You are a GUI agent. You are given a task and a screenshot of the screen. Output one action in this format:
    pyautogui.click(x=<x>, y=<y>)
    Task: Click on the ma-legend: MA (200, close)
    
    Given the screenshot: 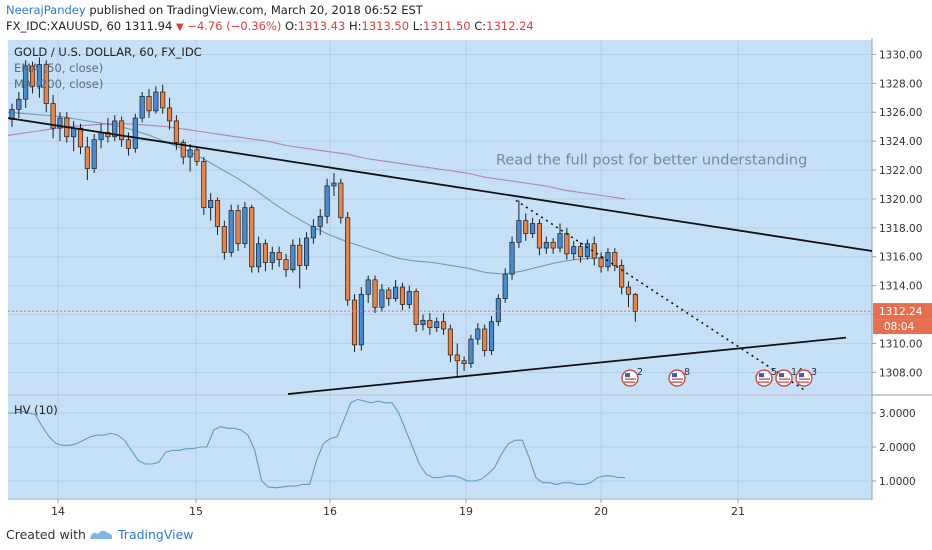 What is the action you would take?
    pyautogui.click(x=58, y=84)
    